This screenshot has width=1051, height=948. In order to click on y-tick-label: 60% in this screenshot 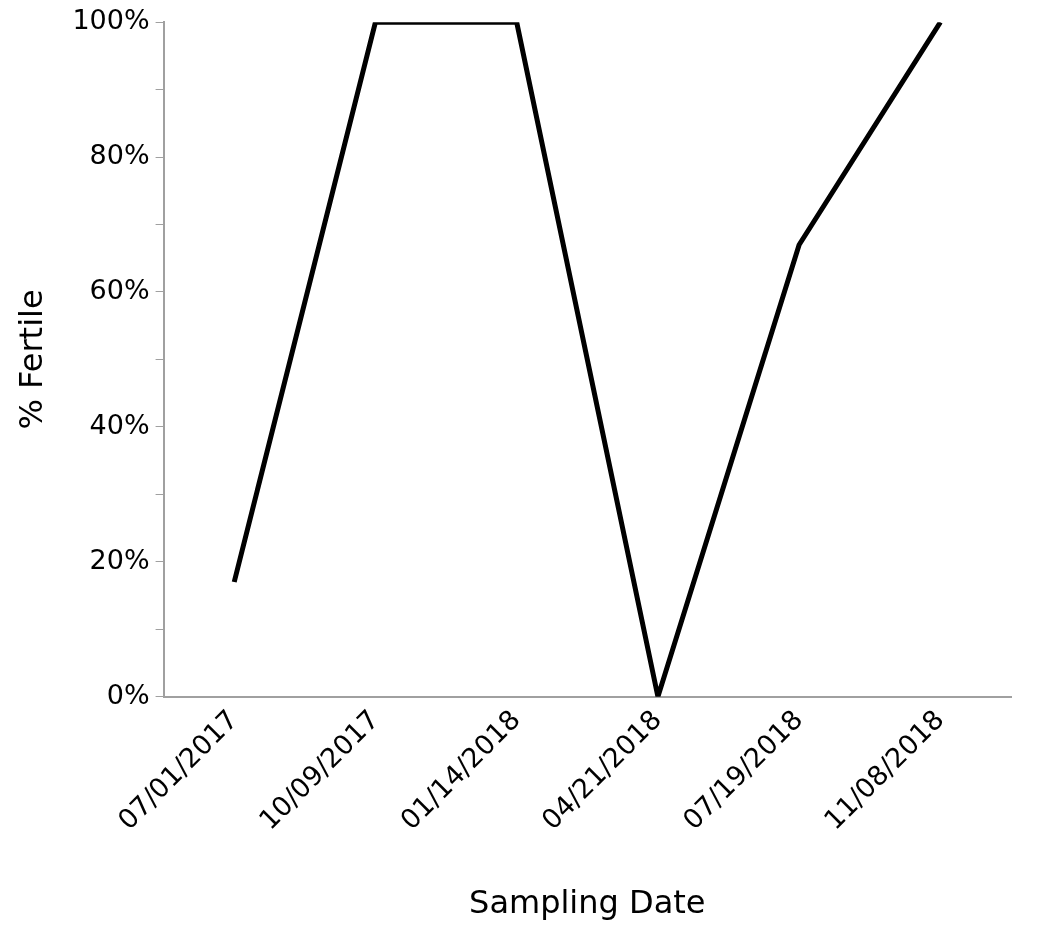, I will do `click(119, 289)`.